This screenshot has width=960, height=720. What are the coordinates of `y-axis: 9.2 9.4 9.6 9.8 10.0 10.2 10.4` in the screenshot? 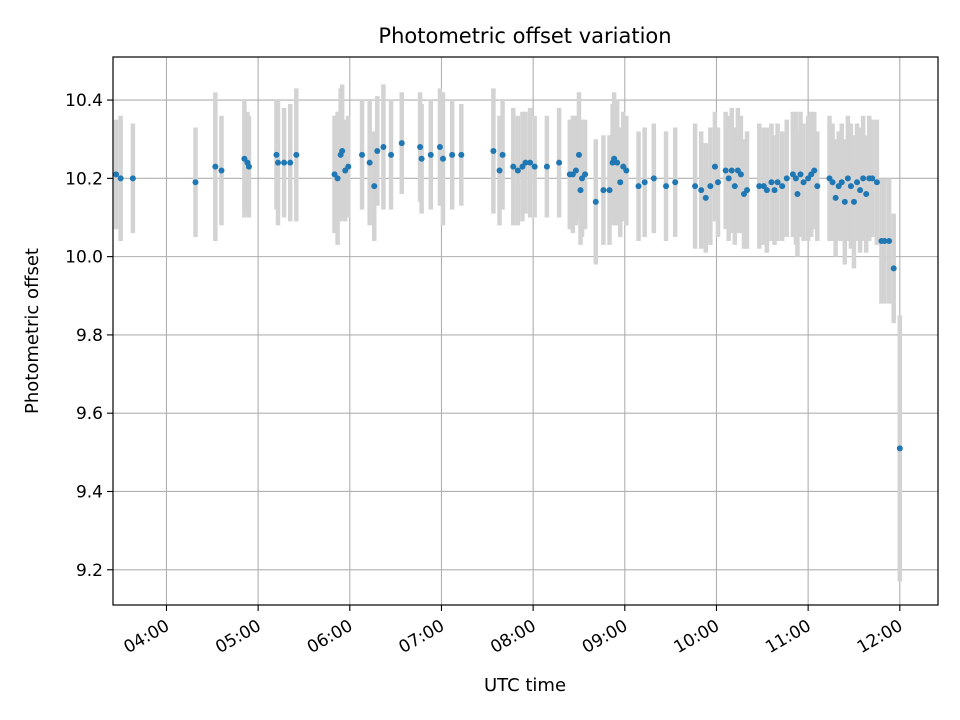 It's located at (89, 336).